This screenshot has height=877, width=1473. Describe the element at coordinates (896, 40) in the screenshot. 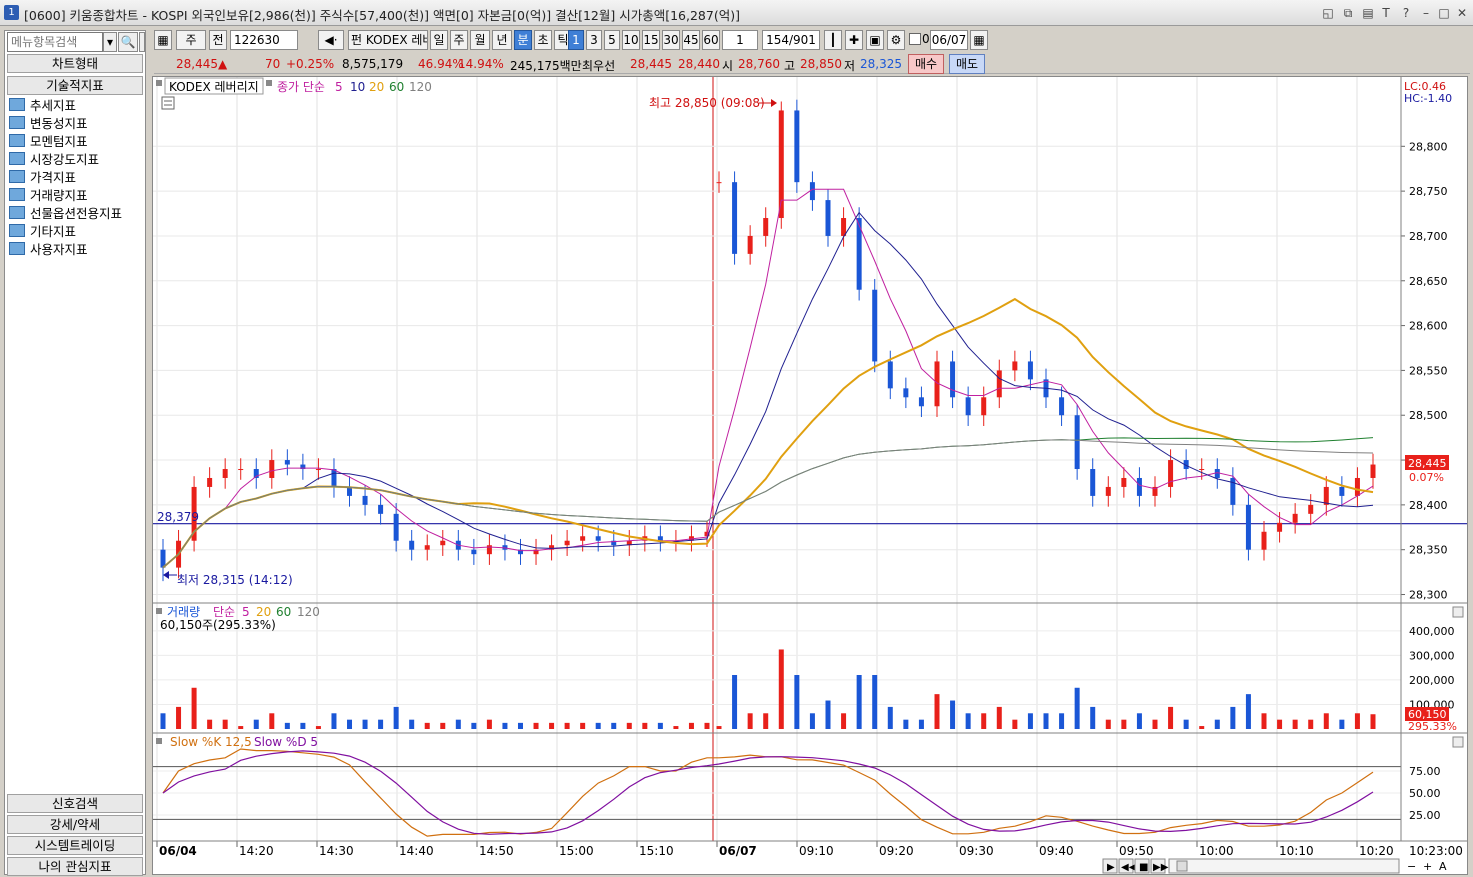

I see `gear-icon: ⚙` at that location.